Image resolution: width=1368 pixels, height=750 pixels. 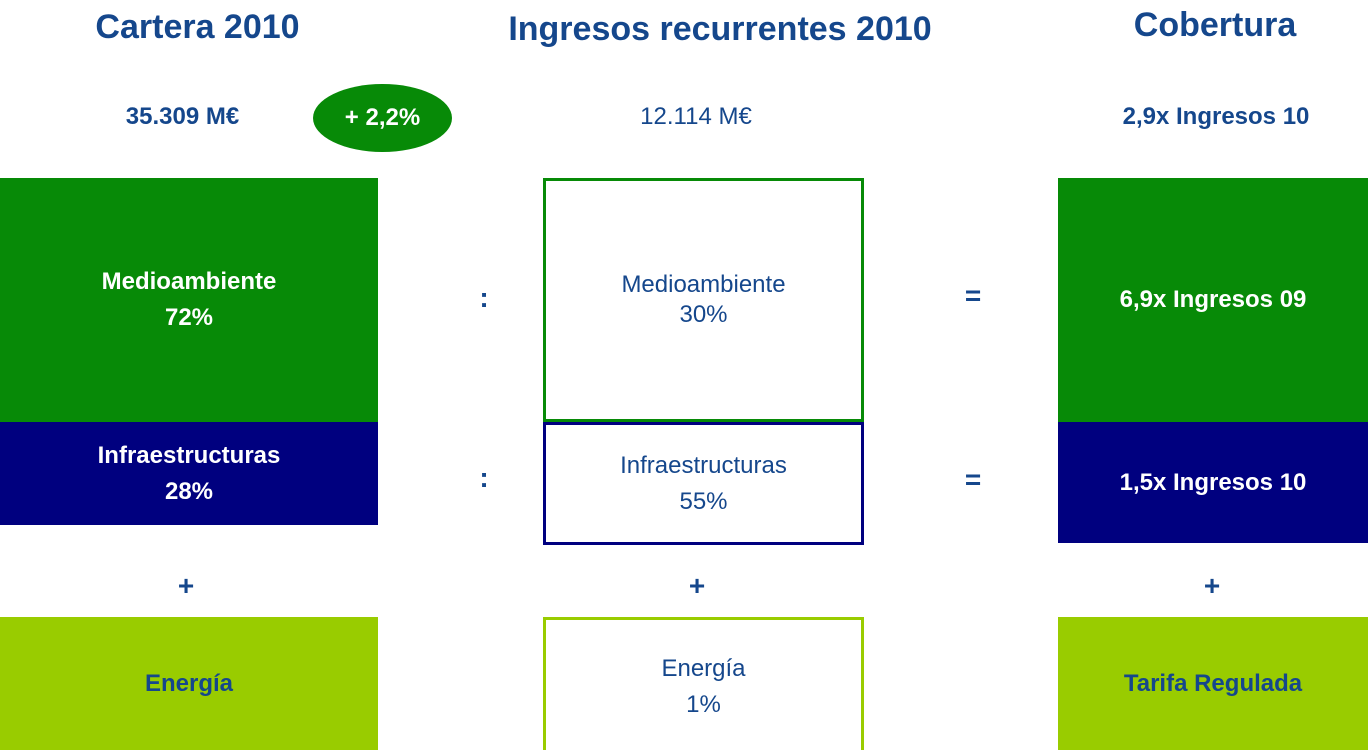 What do you see at coordinates (189, 491) in the screenshot?
I see `value: 28%` at bounding box center [189, 491].